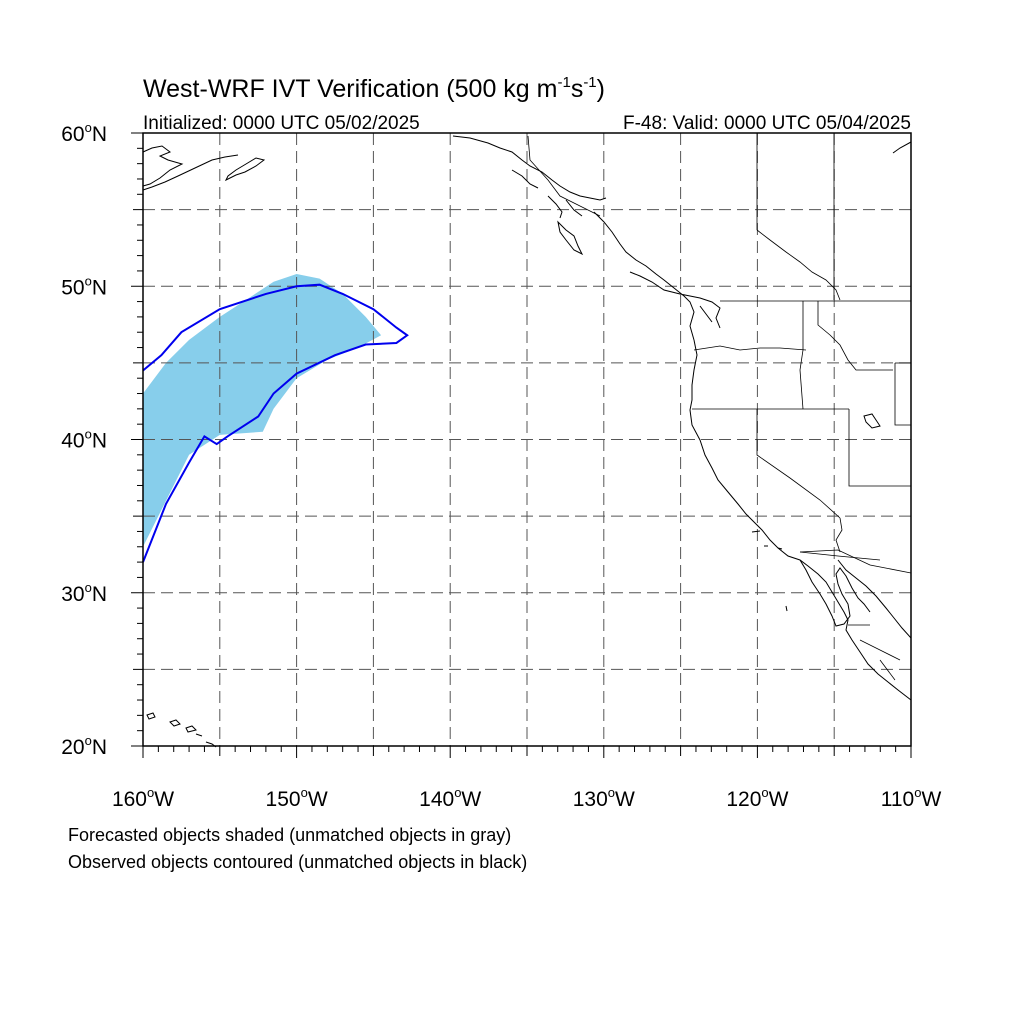  Describe the element at coordinates (204, 168) in the screenshot. I see `alaska-coastline` at that location.